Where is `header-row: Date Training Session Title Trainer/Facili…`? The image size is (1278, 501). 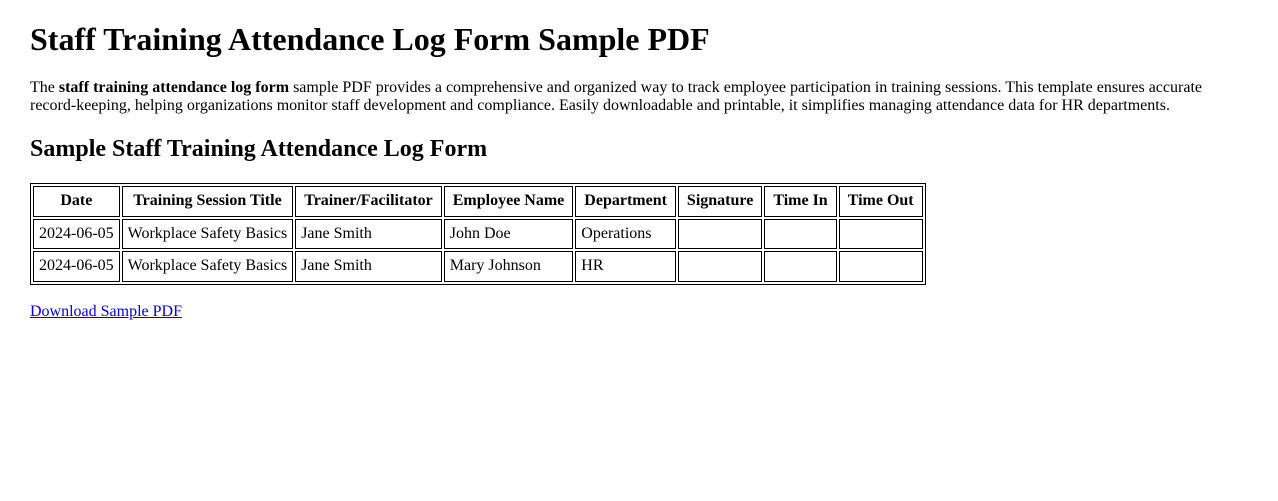 header-row: Date Training Session Title Trainer/Facili… is located at coordinates (478, 201).